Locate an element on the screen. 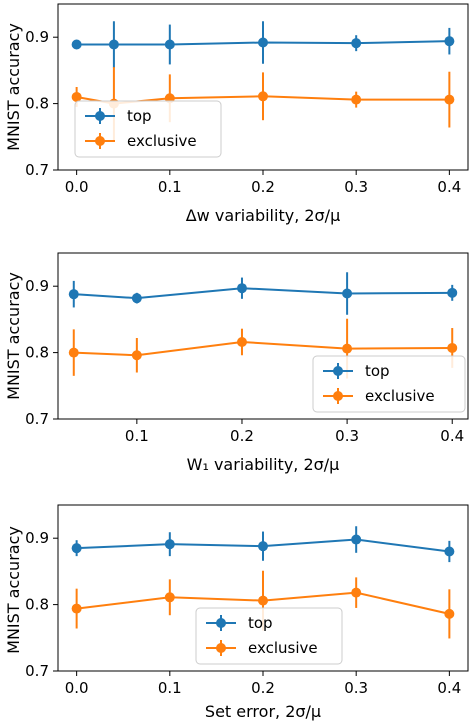 Image resolution: width=474 pixels, height=728 pixels. x-axis-label: Set error, 2σ/μ is located at coordinates (263, 711).